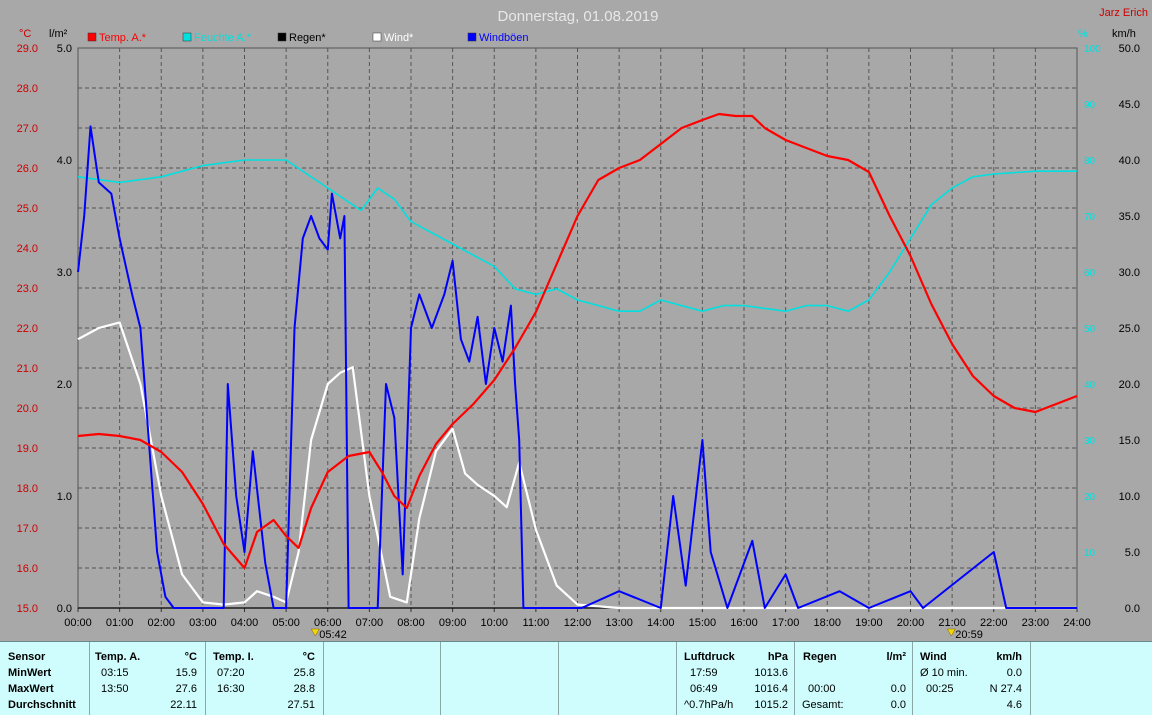  What do you see at coordinates (1123, 13) in the screenshot?
I see `author-label: Jarz Erich` at bounding box center [1123, 13].